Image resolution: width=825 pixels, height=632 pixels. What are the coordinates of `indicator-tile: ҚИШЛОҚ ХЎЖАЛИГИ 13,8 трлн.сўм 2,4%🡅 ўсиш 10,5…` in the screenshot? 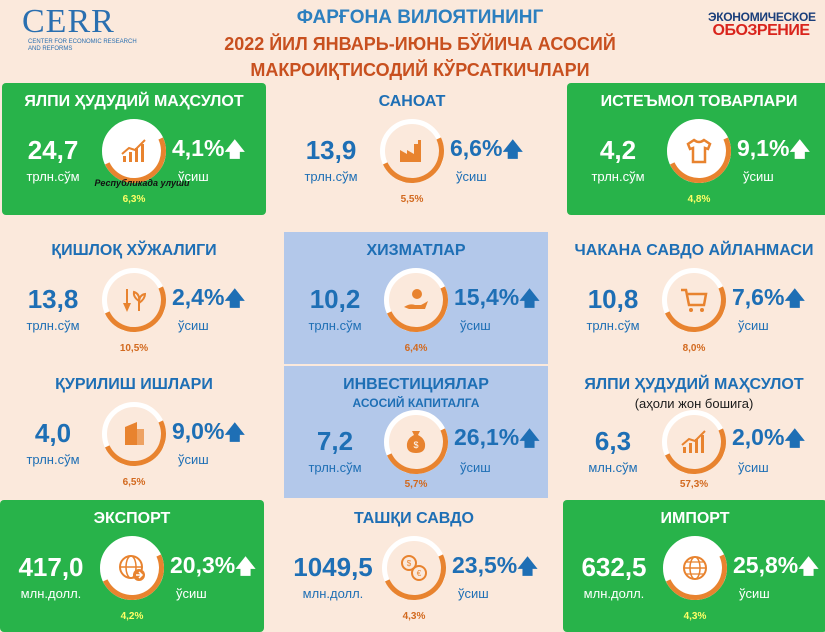 It's located at (134, 298).